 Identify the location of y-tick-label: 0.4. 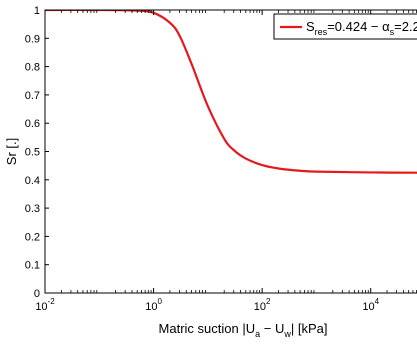
(32, 181).